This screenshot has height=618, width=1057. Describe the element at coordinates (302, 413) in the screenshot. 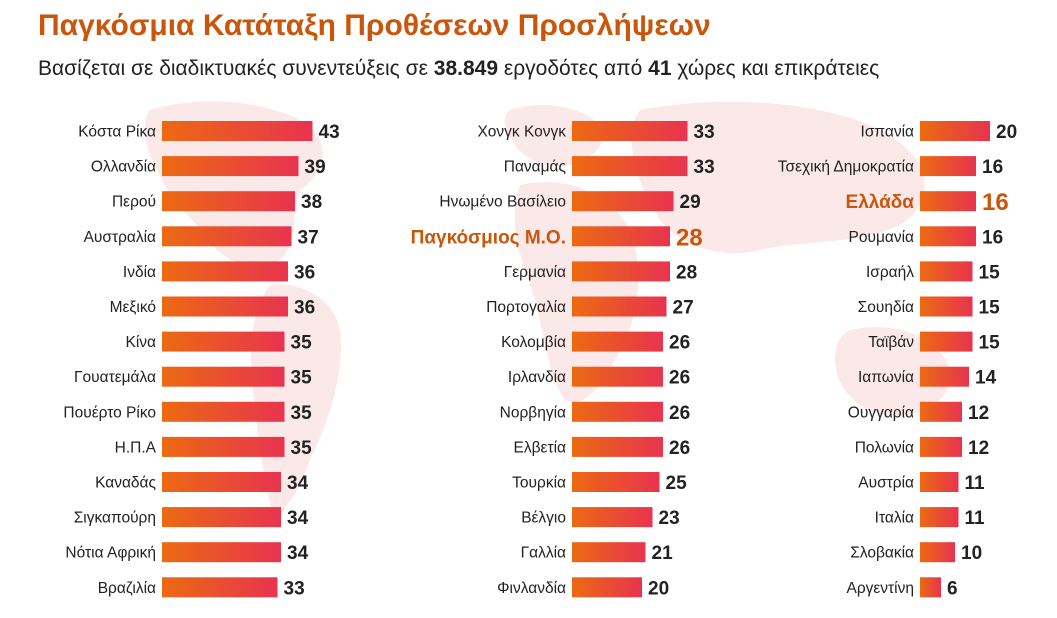

I see `value-label-col1-row9: 35` at that location.